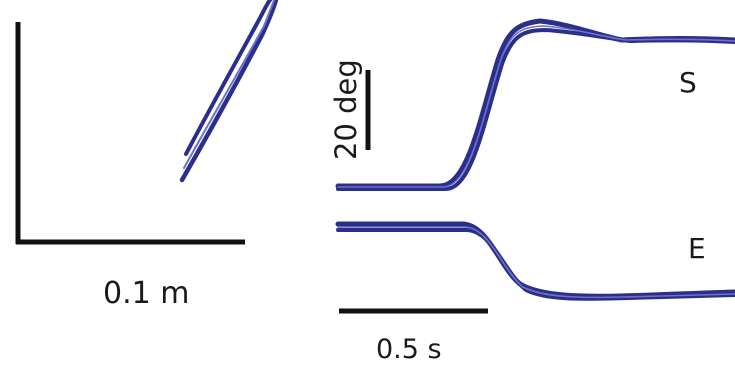  What do you see at coordinates (688, 82) in the screenshot?
I see `shoulder-trace-label: S` at bounding box center [688, 82].